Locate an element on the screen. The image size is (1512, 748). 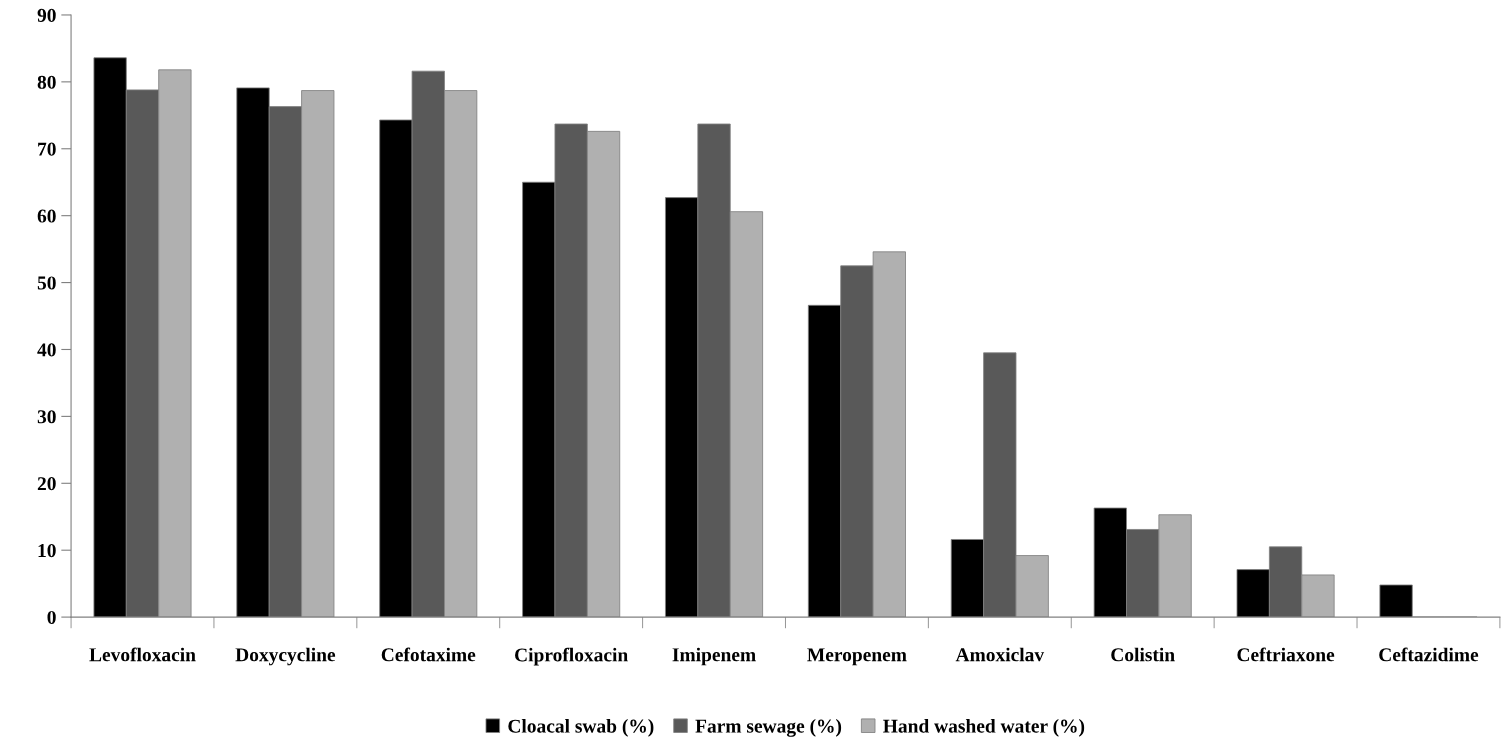
y-tick-label: 50 is located at coordinates (46, 283).